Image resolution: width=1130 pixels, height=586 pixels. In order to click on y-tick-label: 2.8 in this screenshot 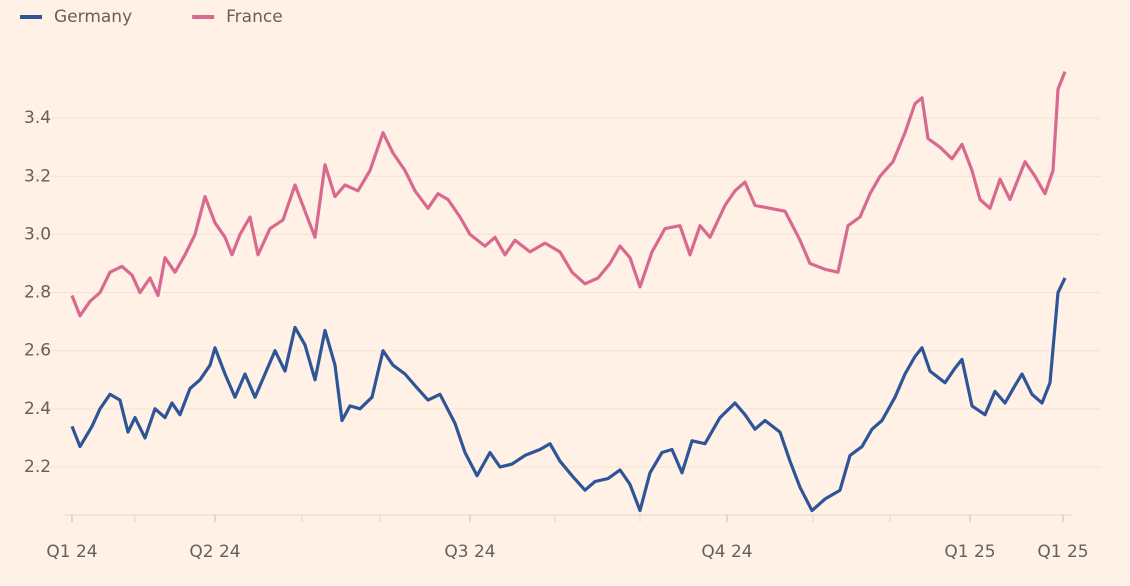, I will do `click(37, 293)`.